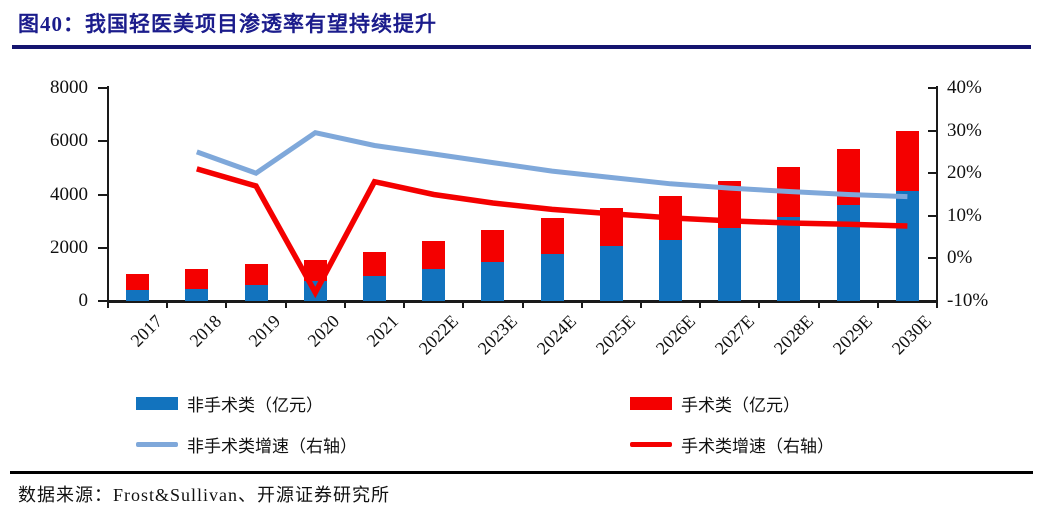 The width and height of the screenshot is (1045, 521). I want to click on nonsurgical-bar-swatch-icon, so click(157, 403).